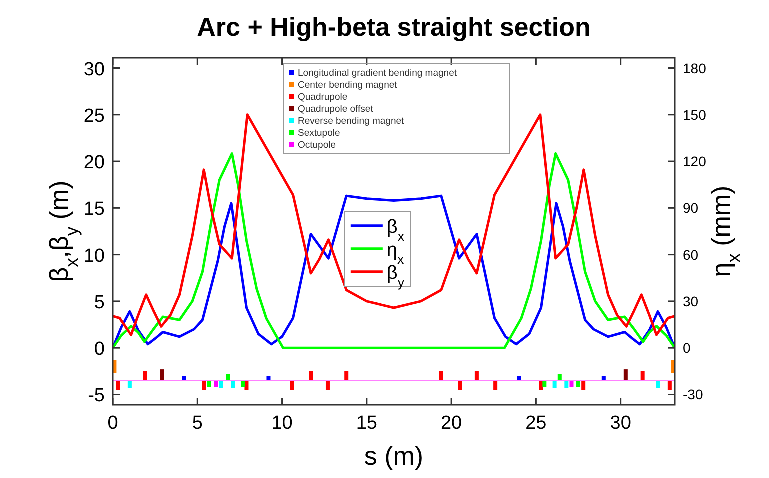 This screenshot has width=769, height=478. Describe the element at coordinates (394, 27) in the screenshot. I see `chart-title: Arc + High-beta straight section` at that location.